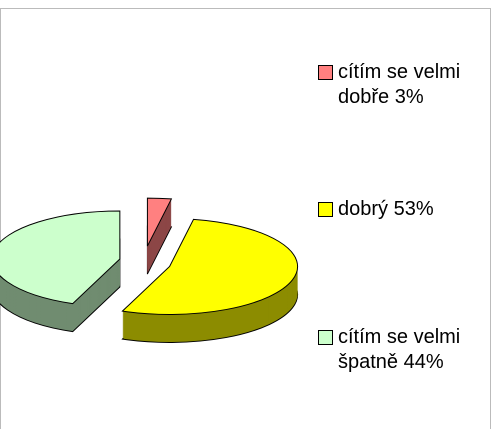 The image size is (492, 429). I want to click on legend-item: dobrý 53%, so click(403, 209).